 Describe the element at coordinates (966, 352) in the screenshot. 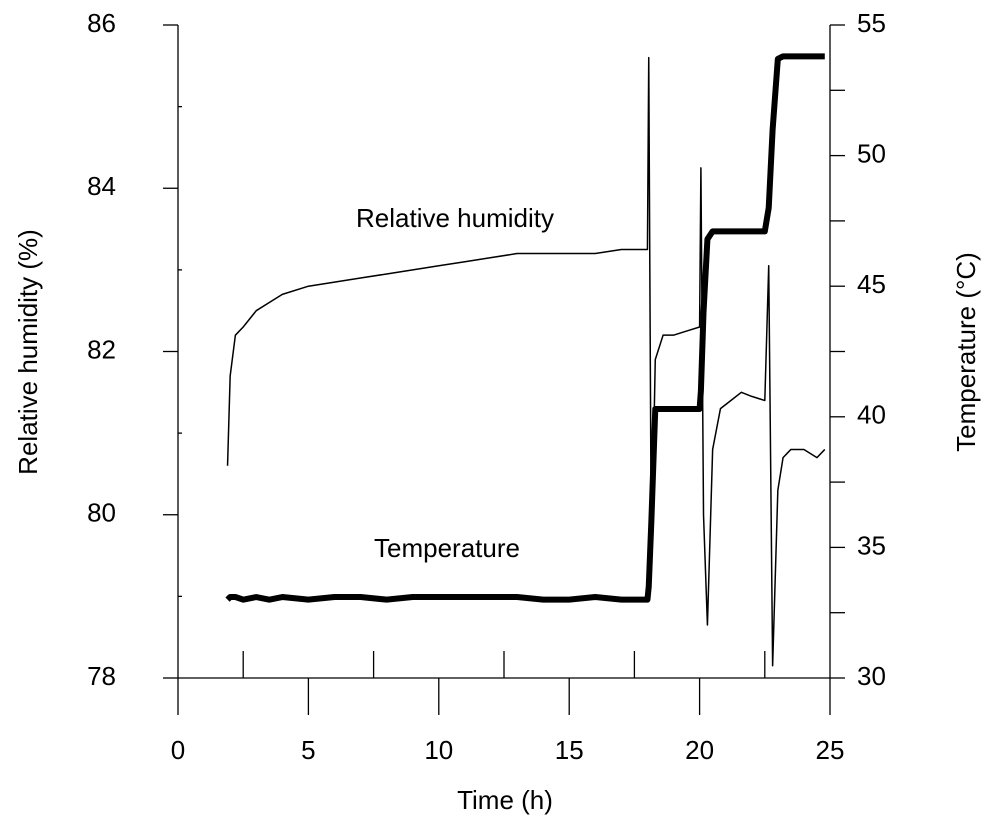

I see `y2-axis-label: Temperature (°C)` at that location.